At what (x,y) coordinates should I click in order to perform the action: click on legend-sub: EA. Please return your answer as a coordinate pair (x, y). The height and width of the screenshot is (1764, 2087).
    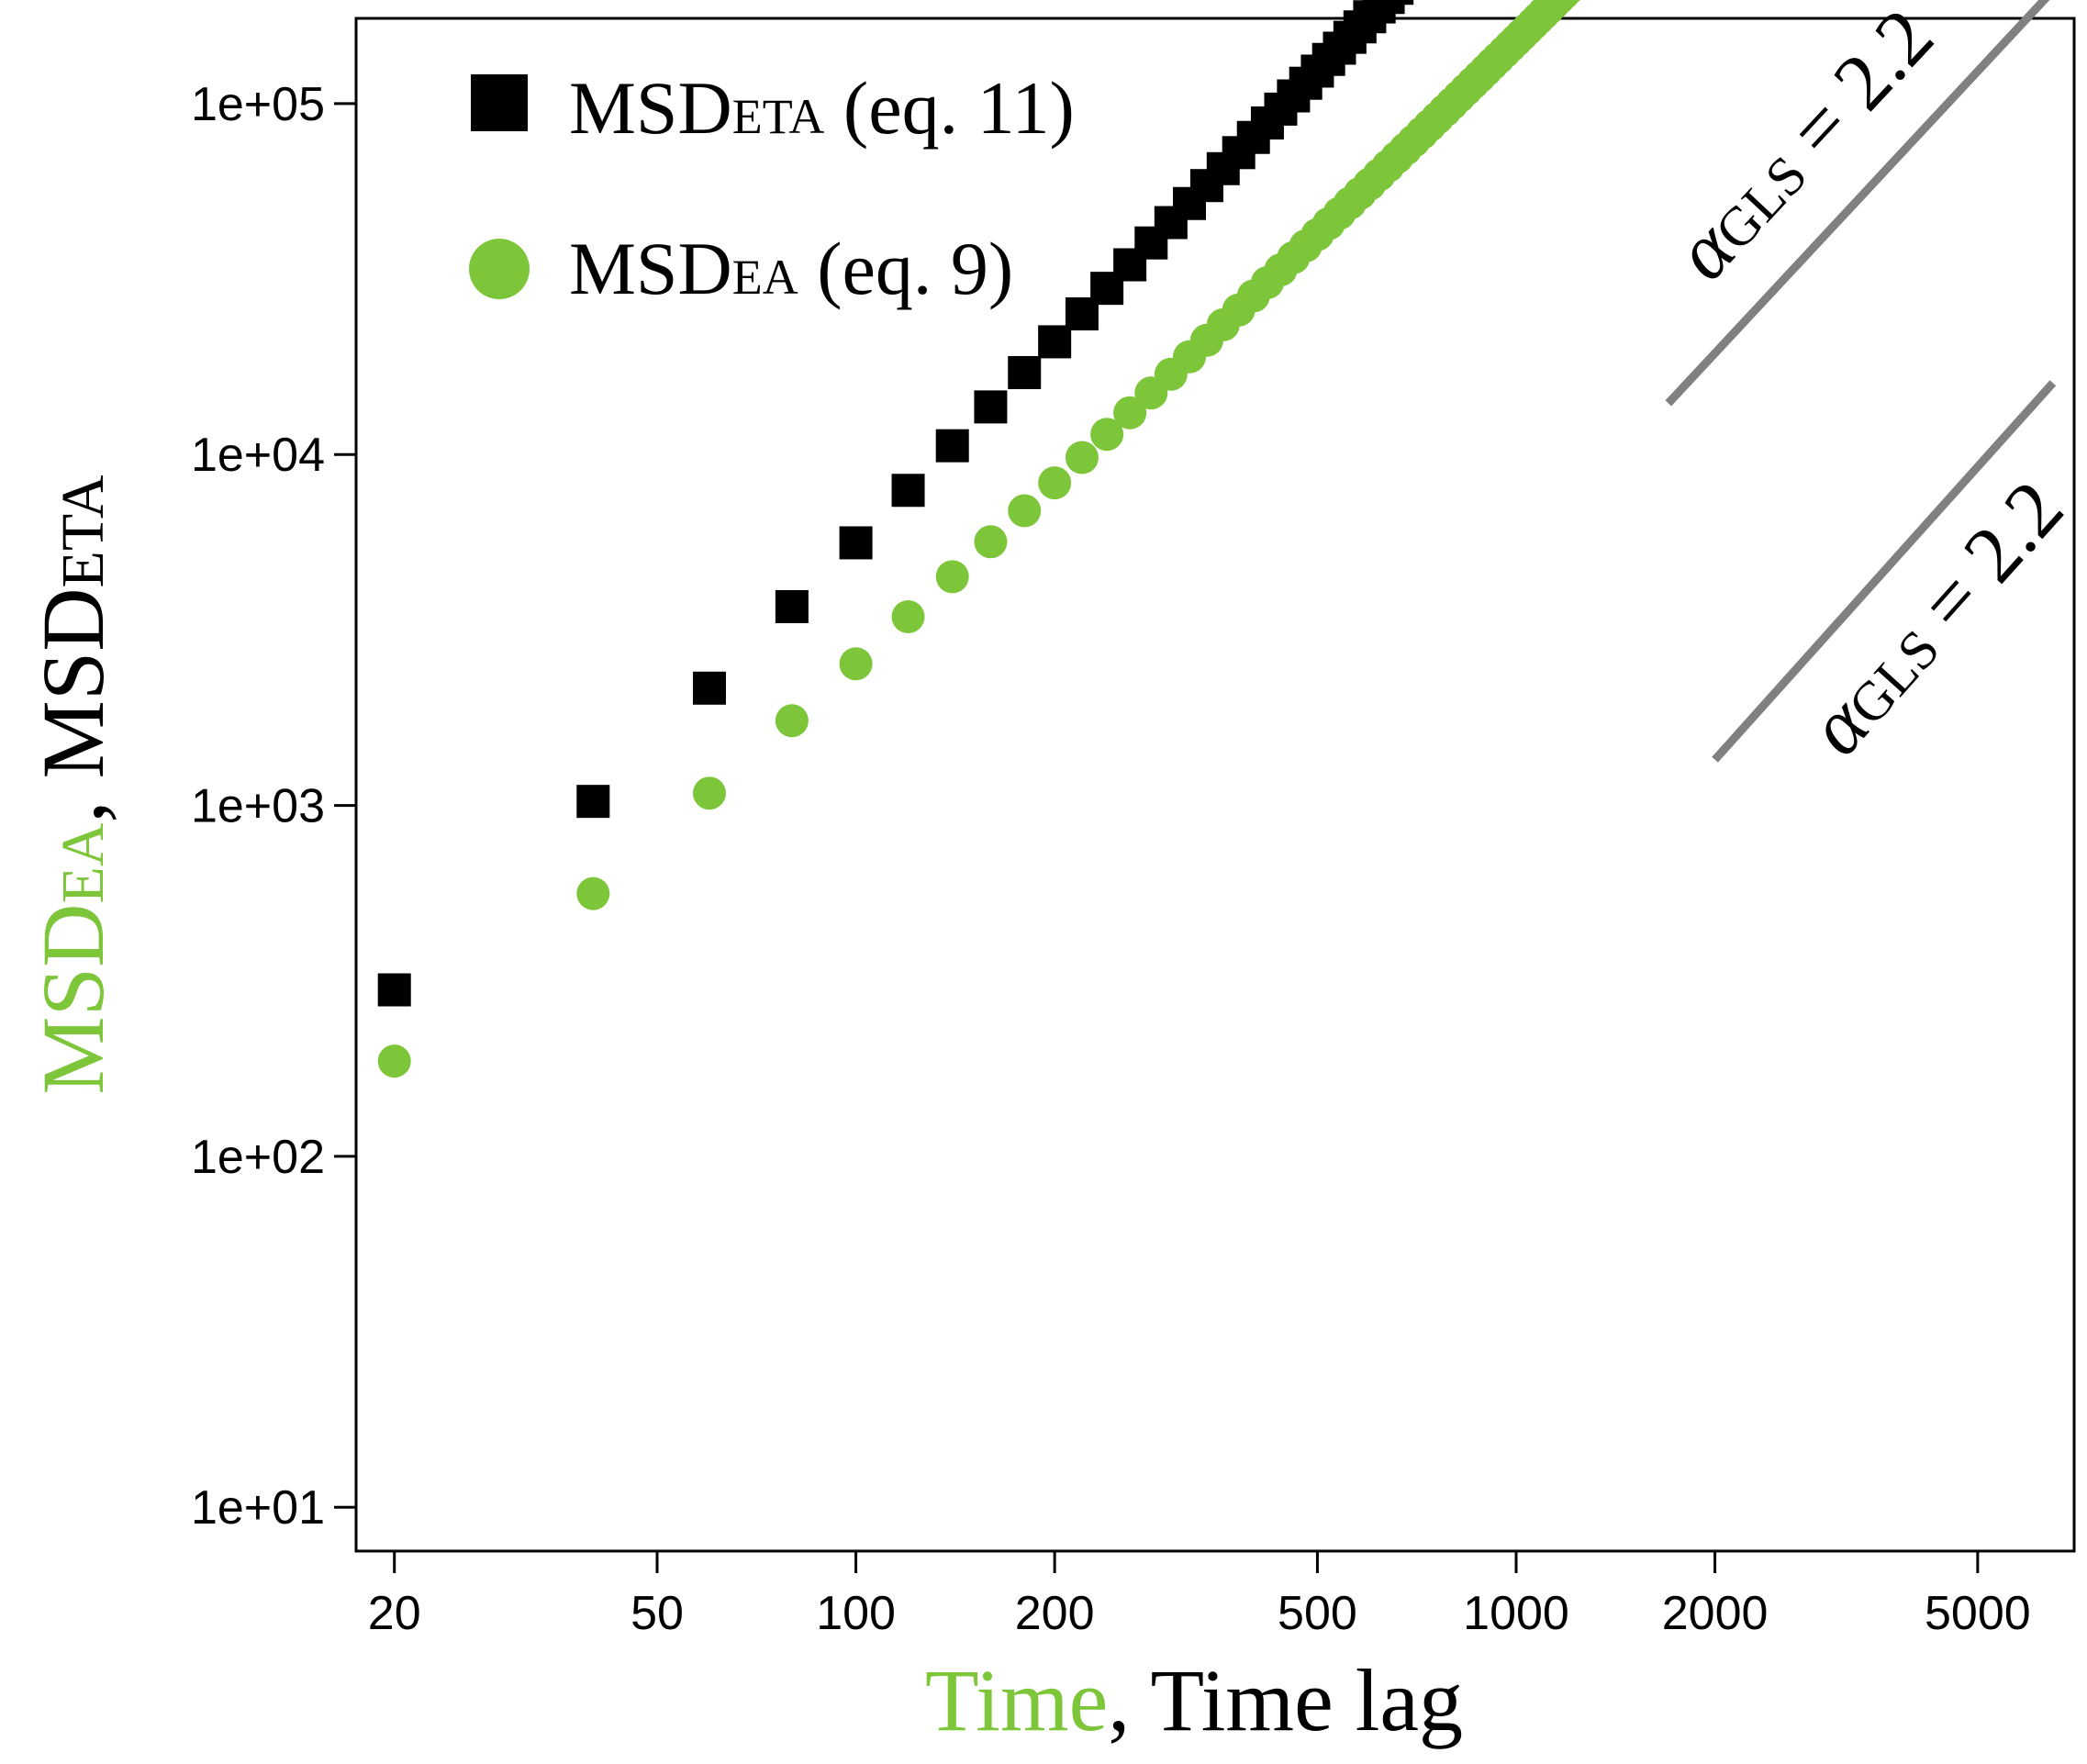
    Looking at the image, I should click on (765, 277).